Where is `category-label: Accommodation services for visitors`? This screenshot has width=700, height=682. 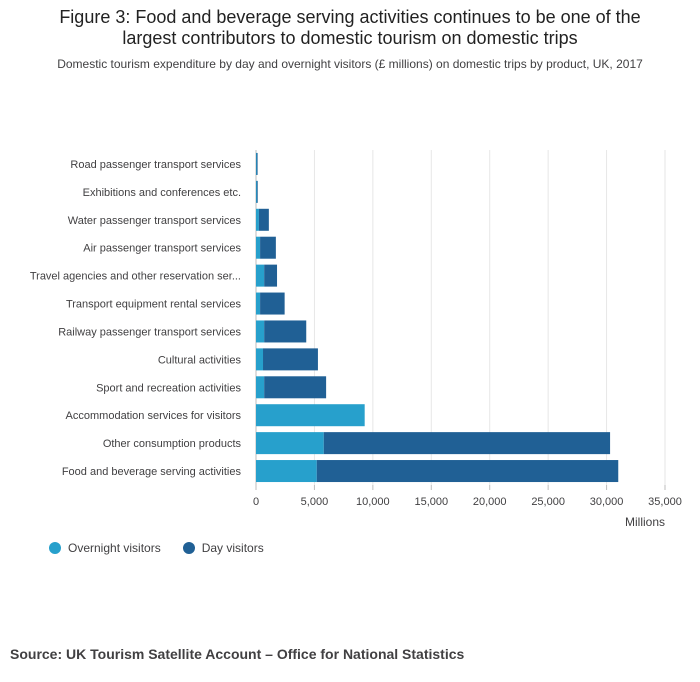 category-label: Accommodation services for visitors is located at coordinates (154, 416).